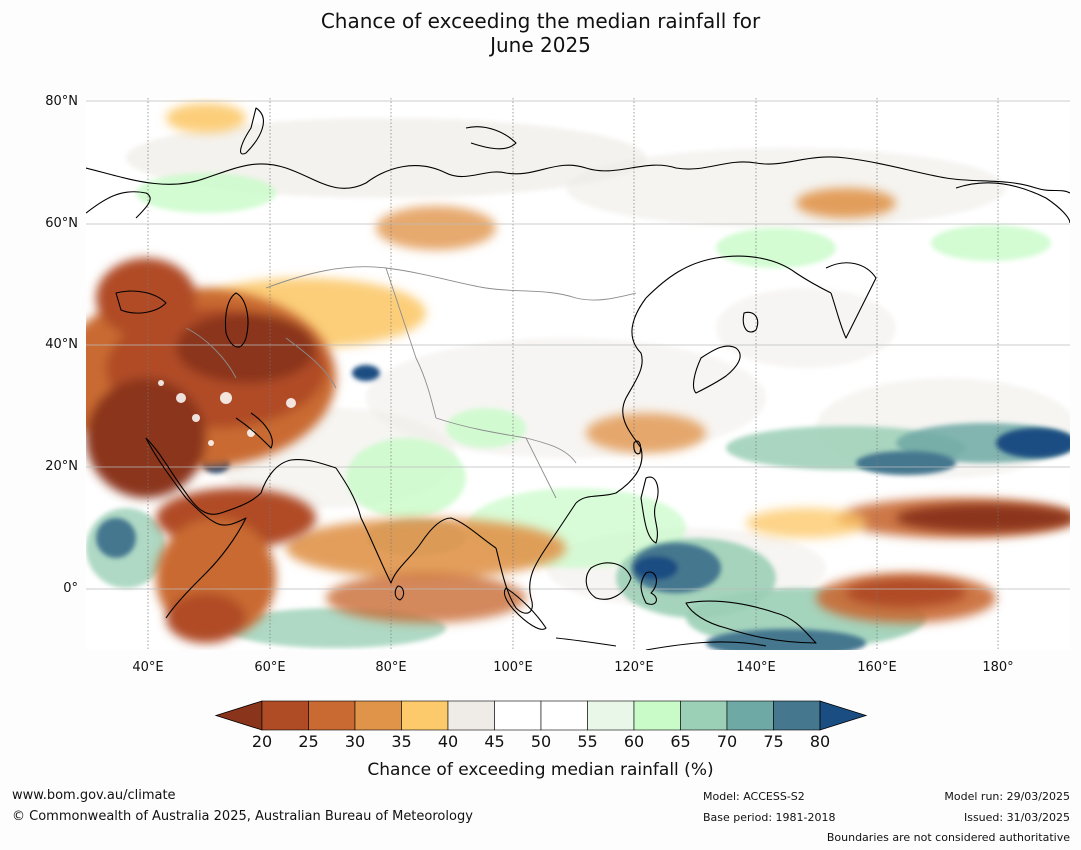 This screenshot has height=850, width=1081. I want to click on lon-label-140e: 140°E, so click(756, 667).